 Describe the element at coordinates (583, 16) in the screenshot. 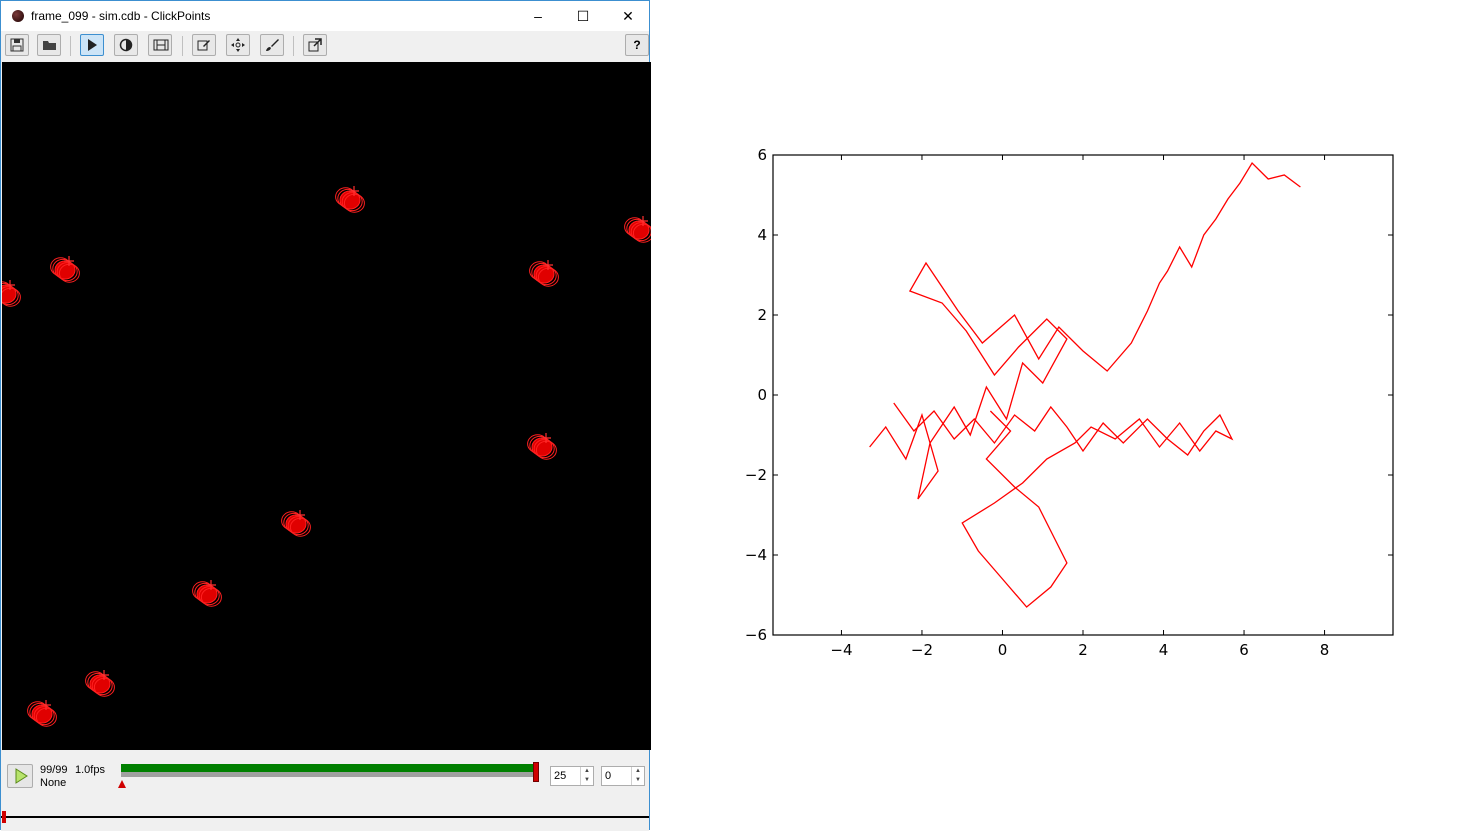

I see `maximize-button: ☐` at that location.